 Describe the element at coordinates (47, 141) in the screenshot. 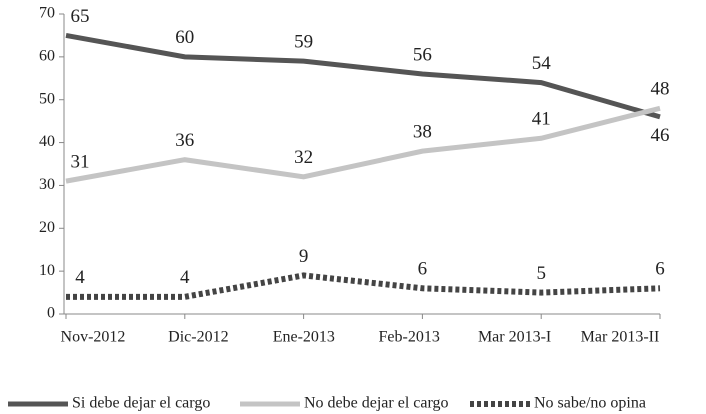

I see `y-tick-label: 40` at that location.